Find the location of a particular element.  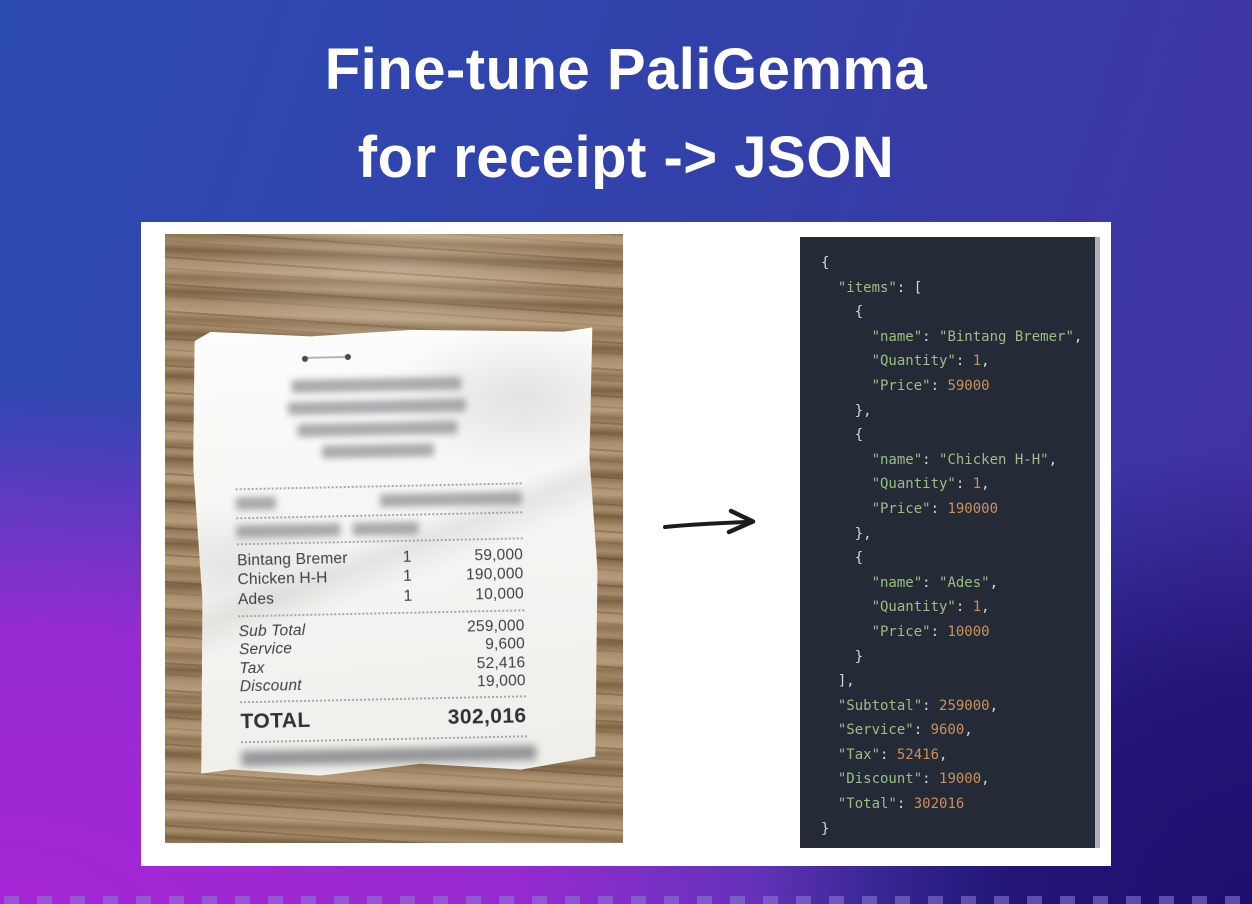

code-token: "Quantity" is located at coordinates (913, 361).